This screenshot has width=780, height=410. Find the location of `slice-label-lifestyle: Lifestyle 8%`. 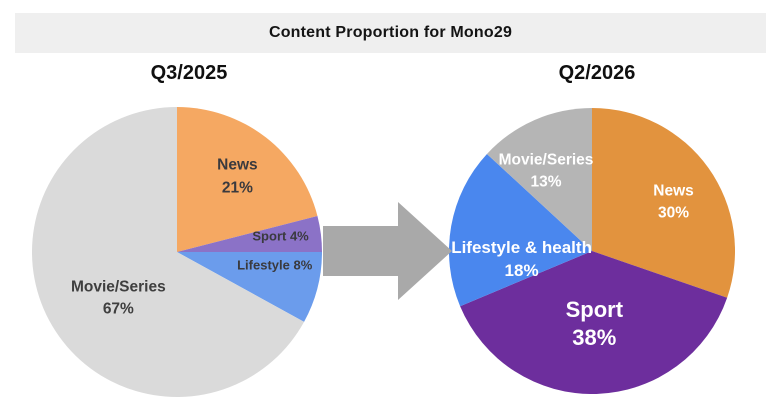

slice-label-lifestyle: Lifestyle 8% is located at coordinates (275, 265).